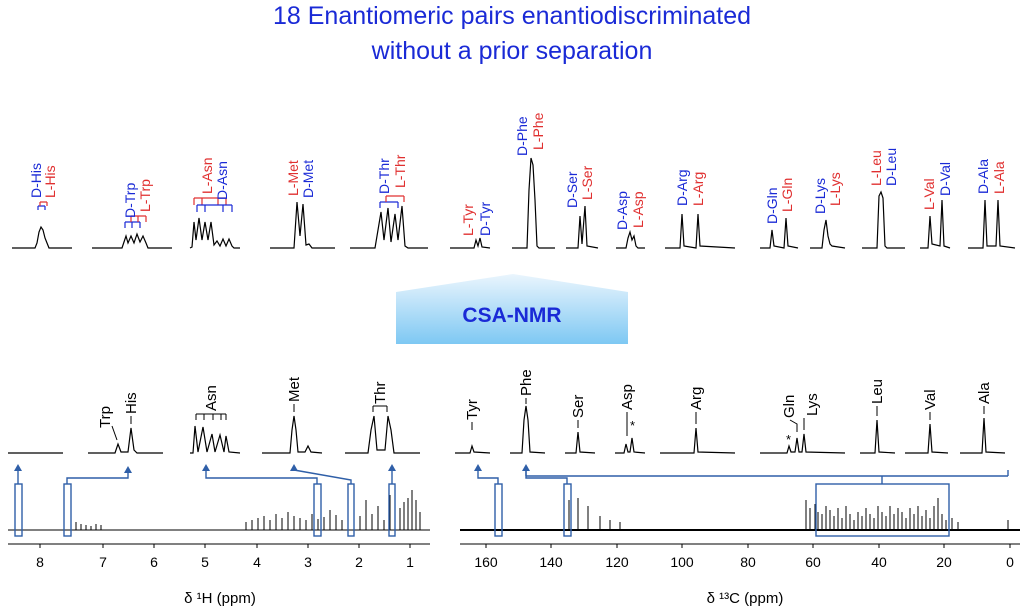 The image size is (1024, 609). I want to click on spectrum-tyr-enantiomers, so click(470, 243).